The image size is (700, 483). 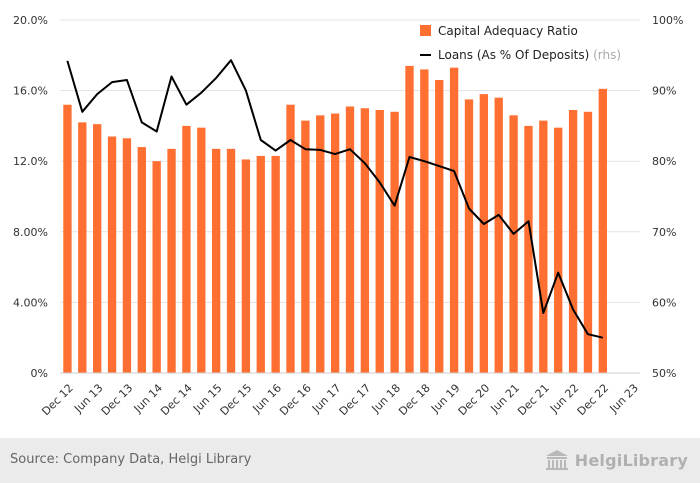 What do you see at coordinates (607, 55) in the screenshot?
I see `legend-axis-note: (rhs)` at bounding box center [607, 55].